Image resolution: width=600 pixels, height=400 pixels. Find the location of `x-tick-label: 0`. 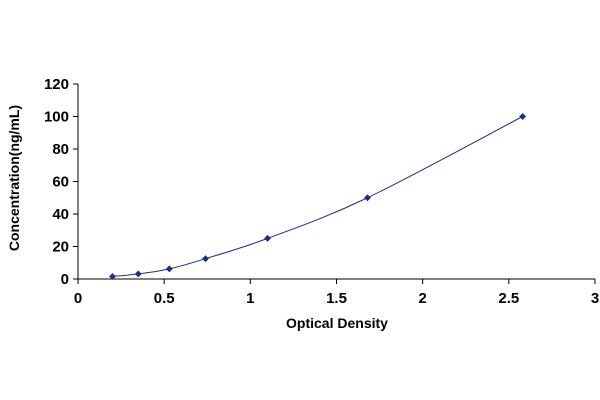

x-tick-label: 0 is located at coordinates (78, 298).